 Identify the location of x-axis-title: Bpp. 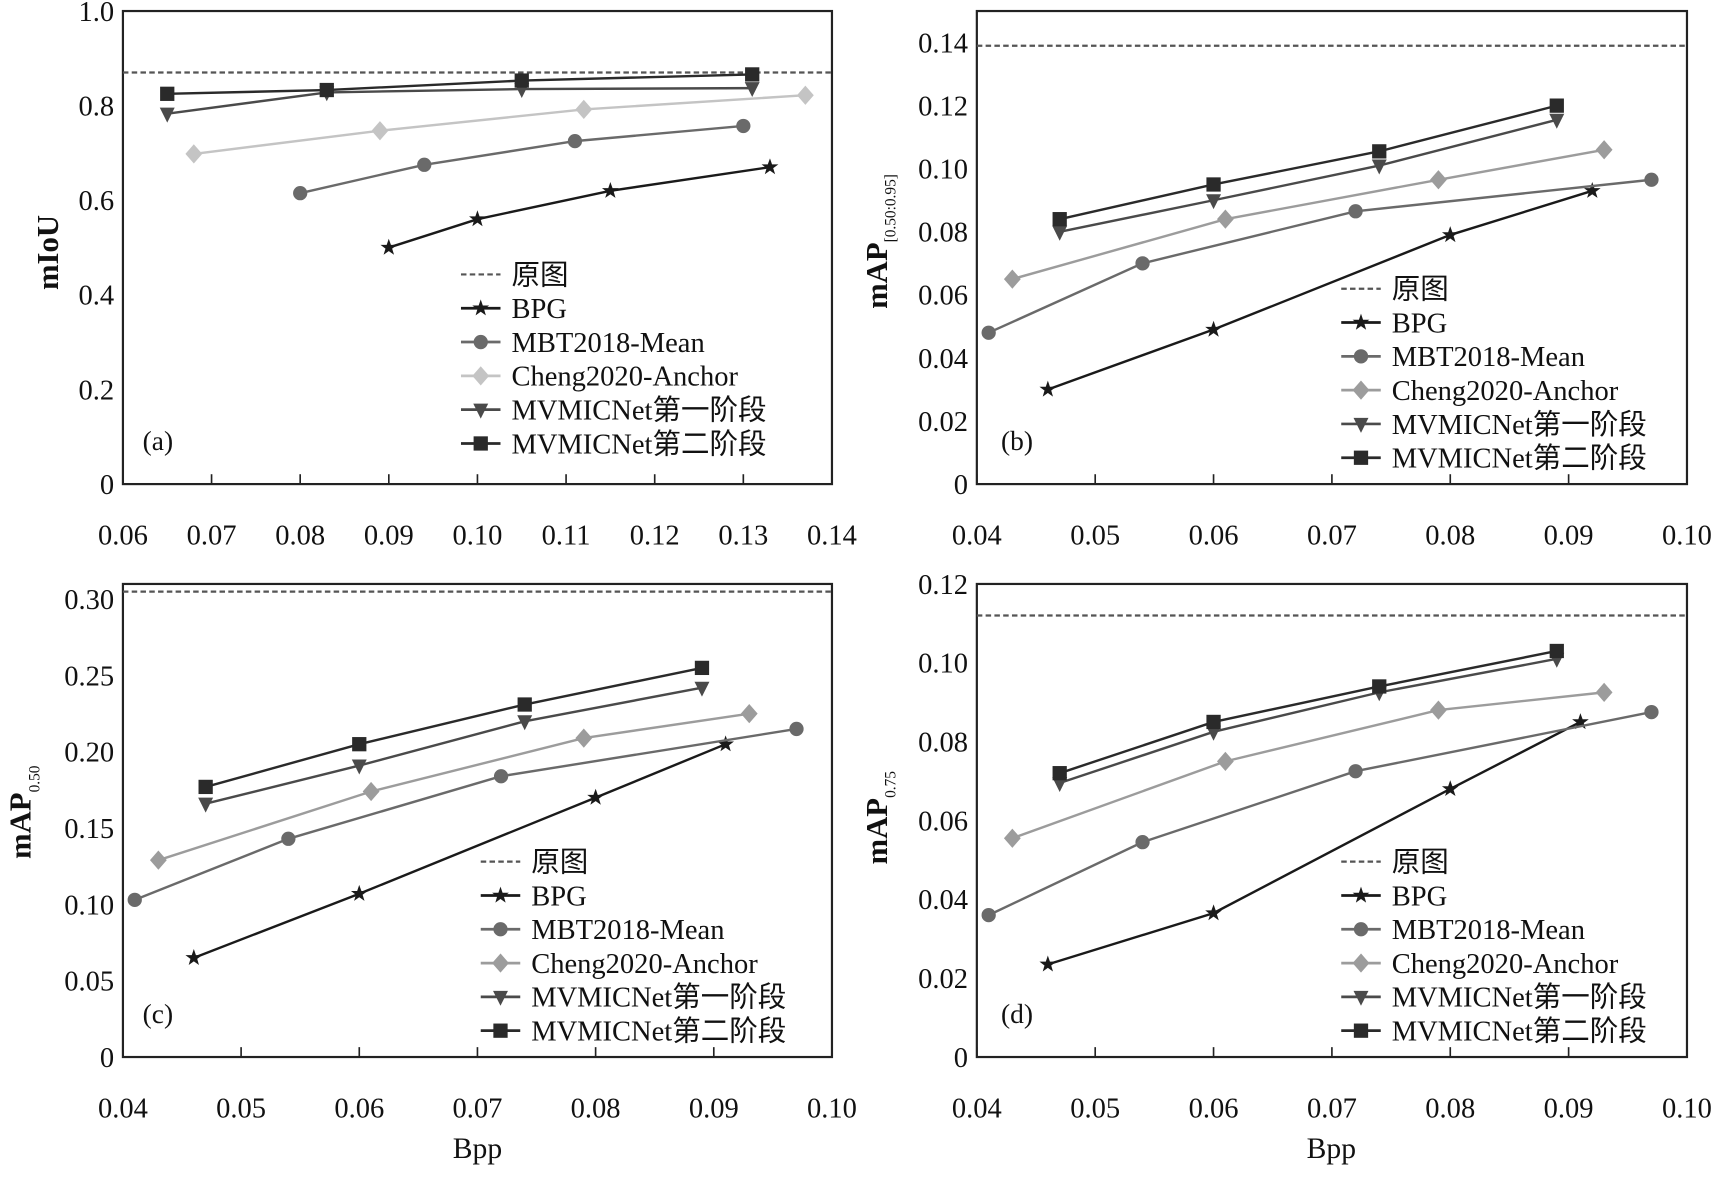
(477, 1149).